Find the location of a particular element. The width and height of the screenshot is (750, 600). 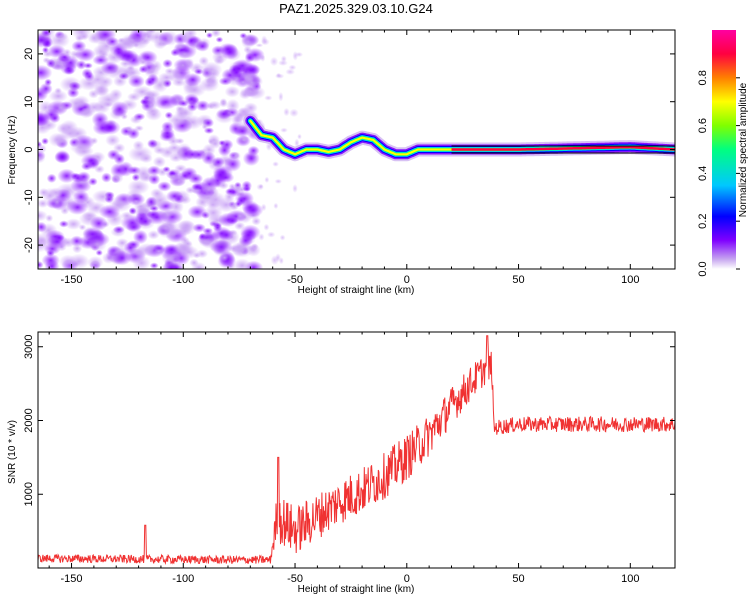

top-x-tick-label: 100 is located at coordinates (630, 280).